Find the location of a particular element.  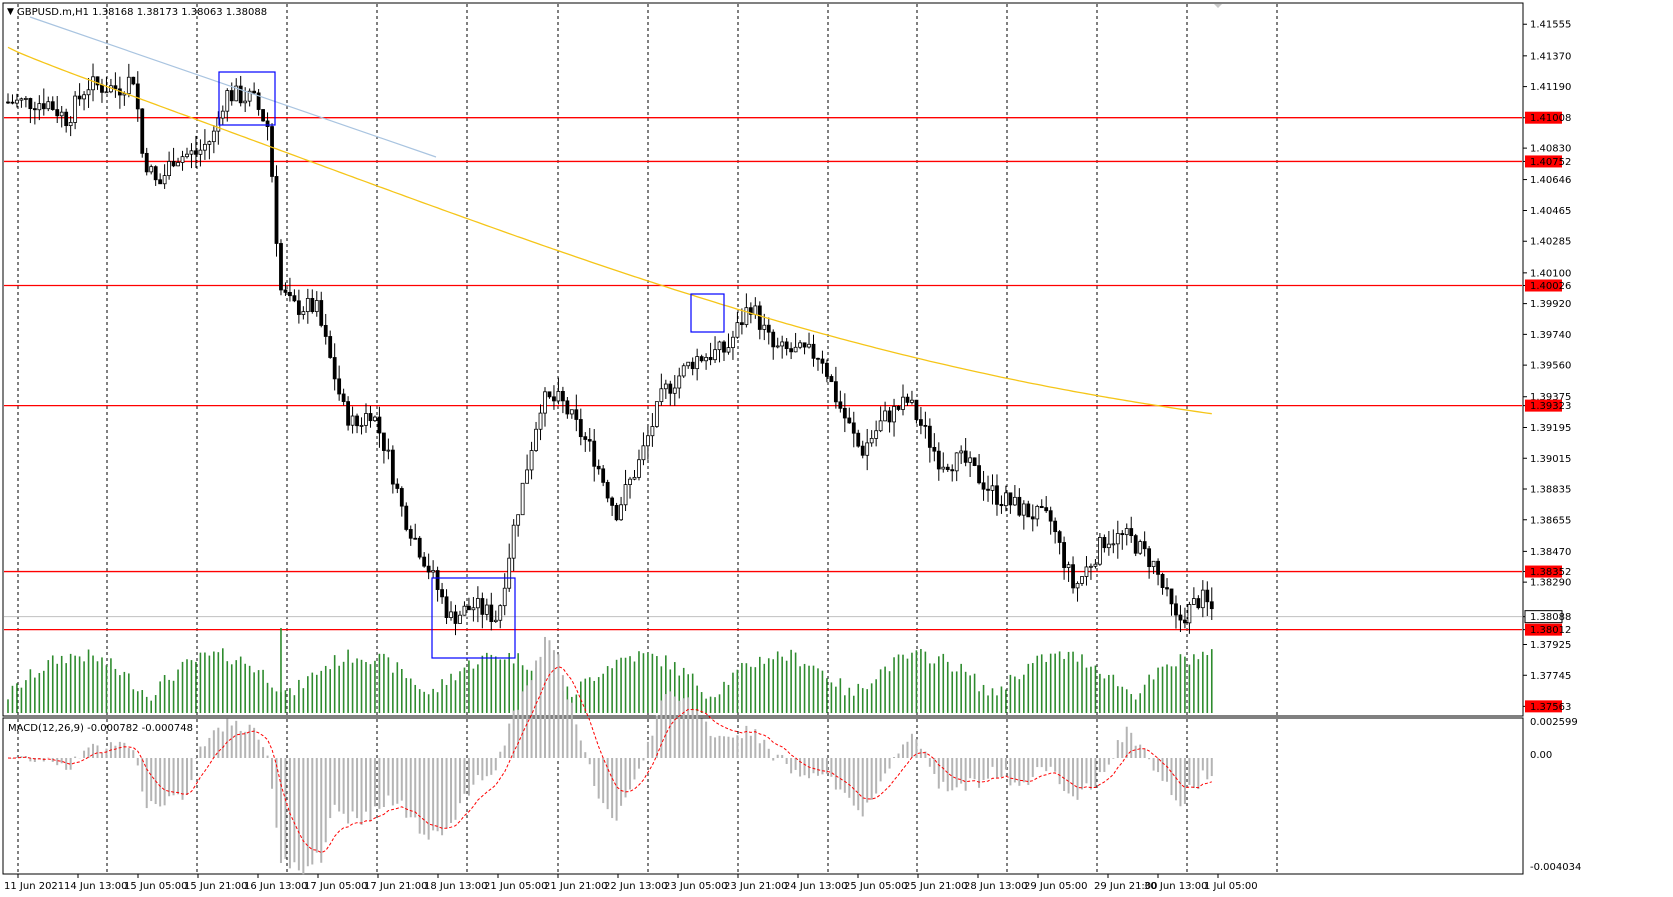

macd-axis-label: 0.00 is located at coordinates (1541, 755).